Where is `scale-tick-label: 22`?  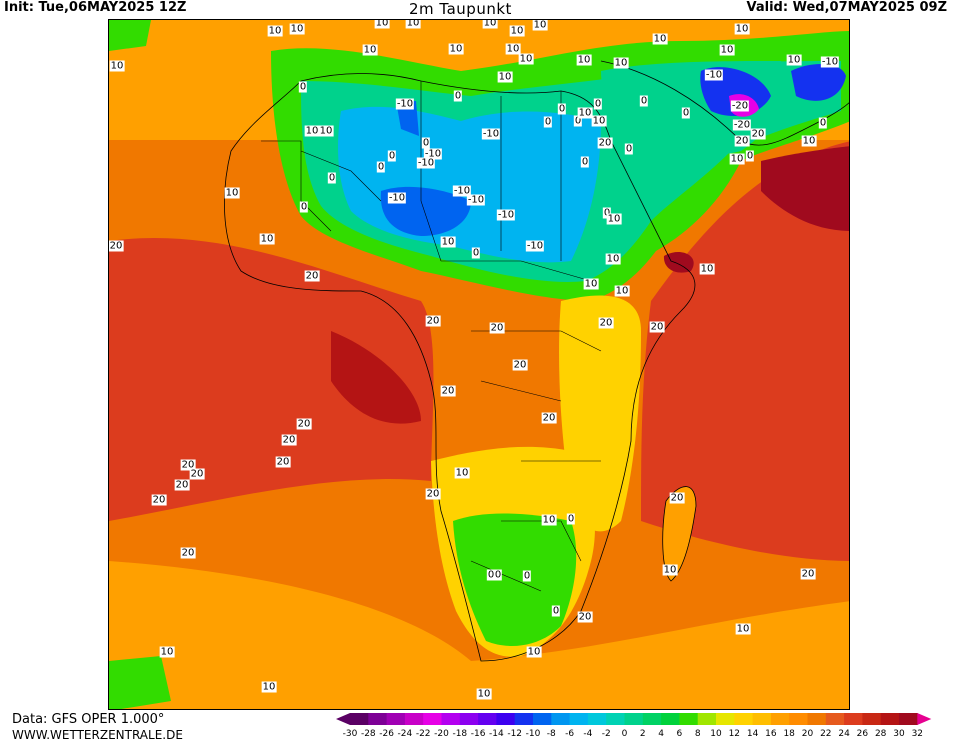 scale-tick-label: 22 is located at coordinates (826, 734).